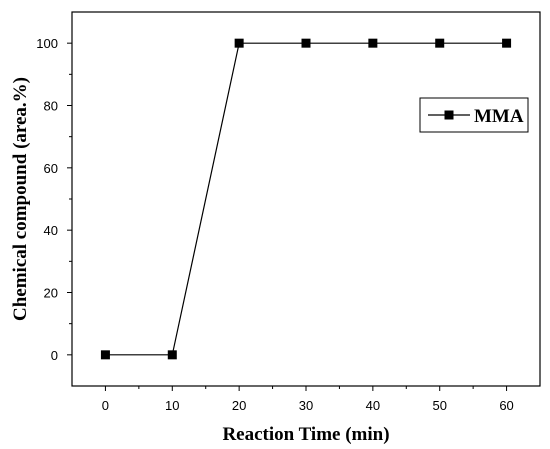 This screenshot has width=550, height=449. What do you see at coordinates (239, 405) in the screenshot?
I see `x-tick-label: 20` at bounding box center [239, 405].